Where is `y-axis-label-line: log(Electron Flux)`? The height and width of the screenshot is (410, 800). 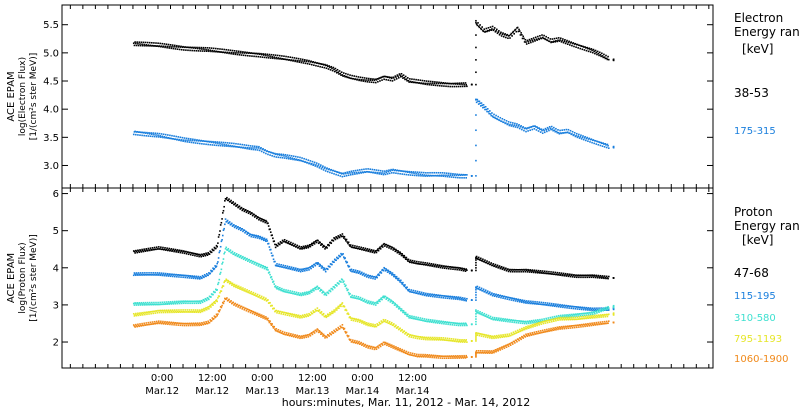
y-axis-label-line: log(Electron Flux) is located at coordinates (23, 96).